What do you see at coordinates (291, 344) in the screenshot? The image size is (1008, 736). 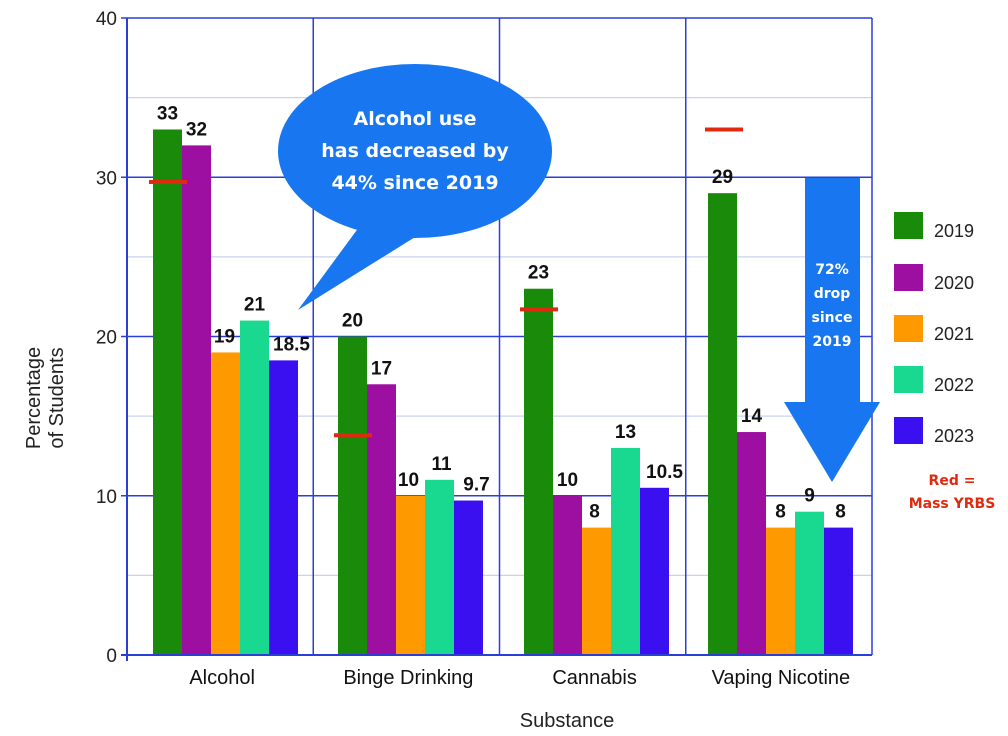 I see `data-label: 18.5` at bounding box center [291, 344].